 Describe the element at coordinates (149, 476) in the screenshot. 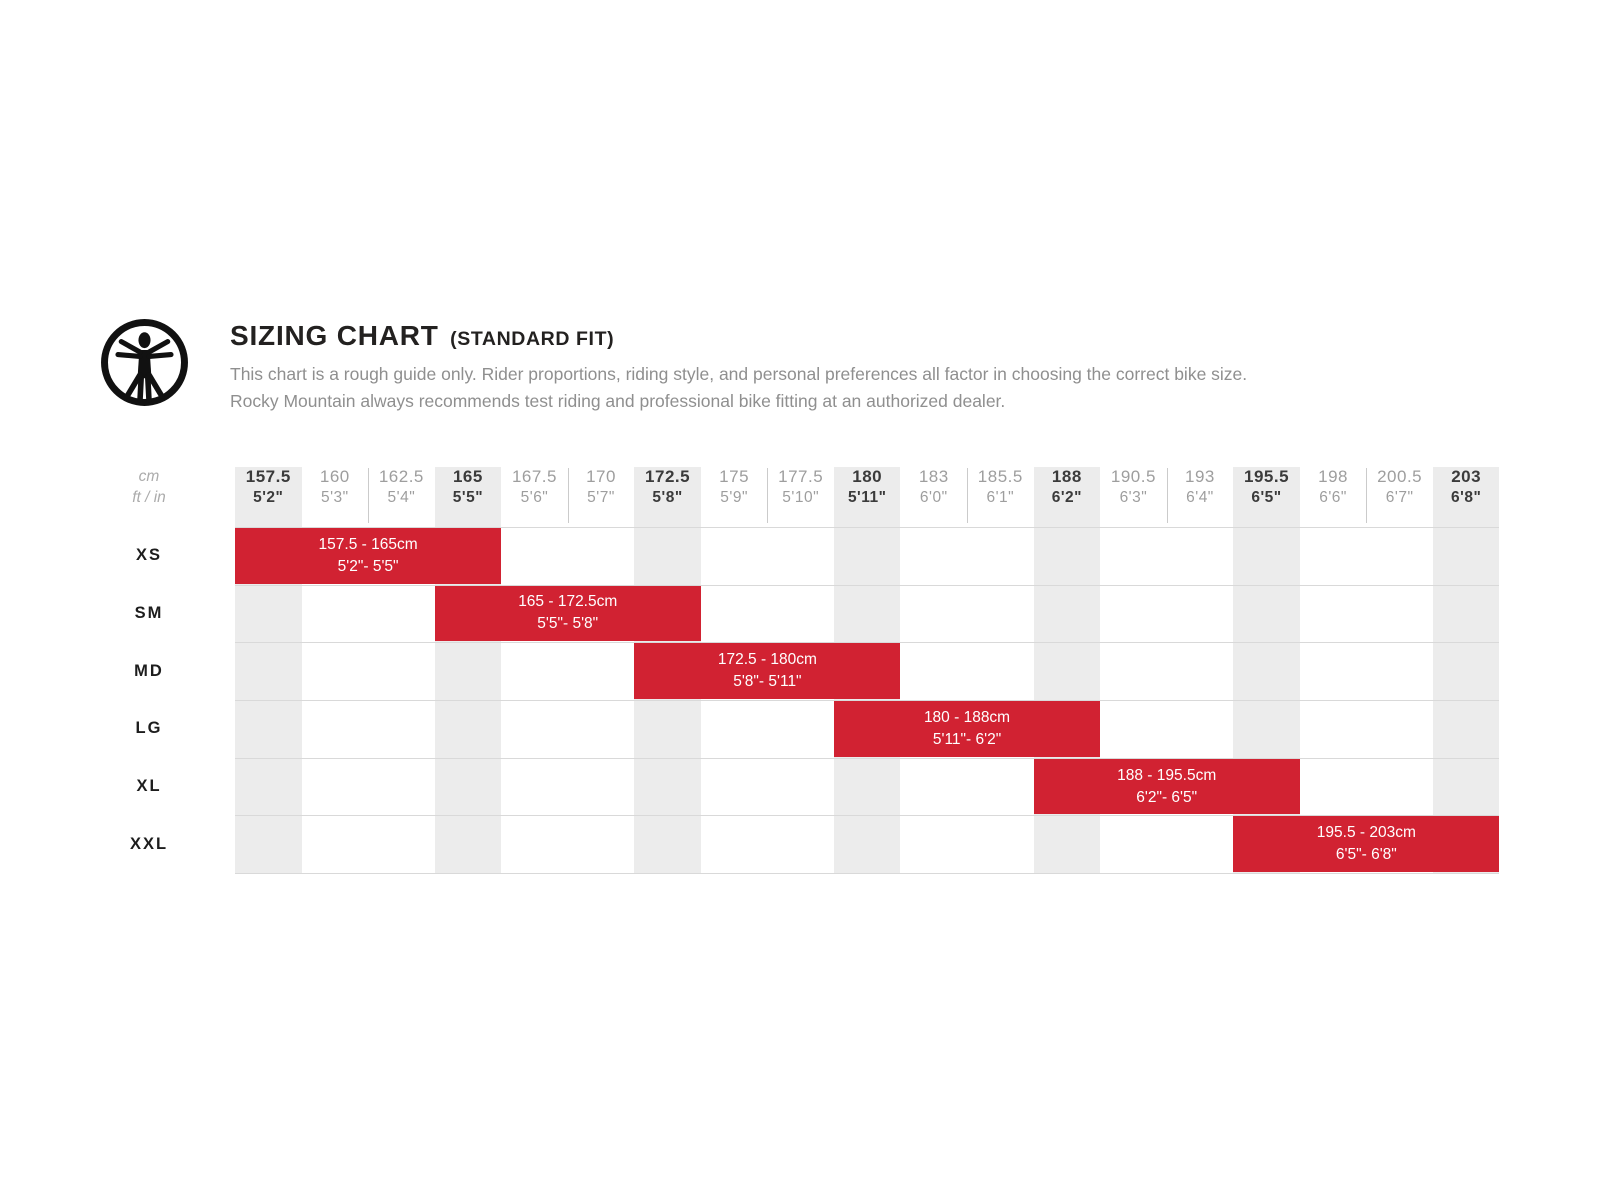

I see `unit-cm-label: cm` at that location.